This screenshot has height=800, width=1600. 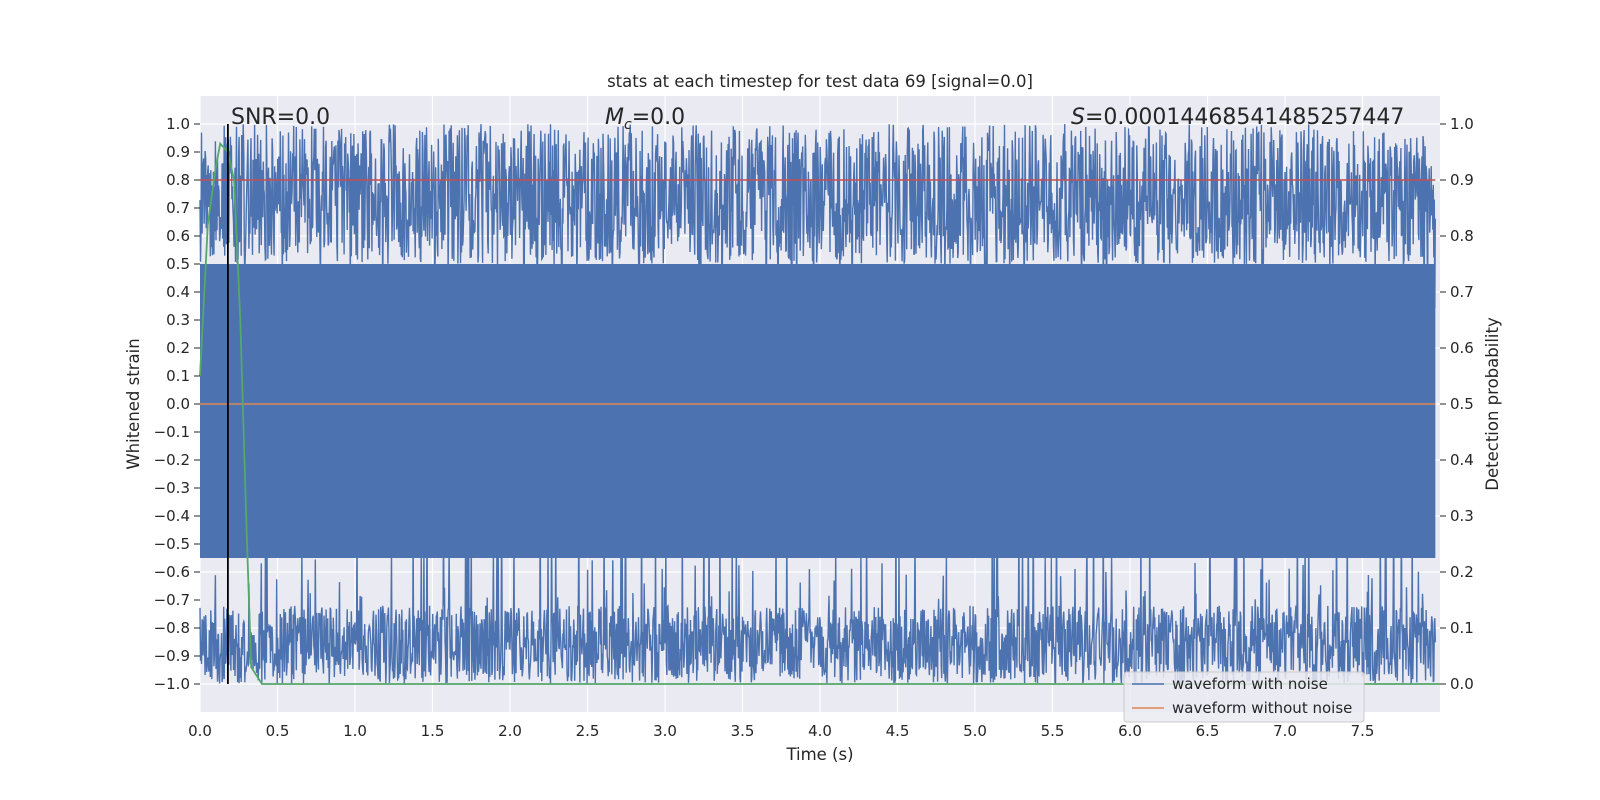 What do you see at coordinates (178, 208) in the screenshot?
I see `y-left-tick-label: 0.7` at bounding box center [178, 208].